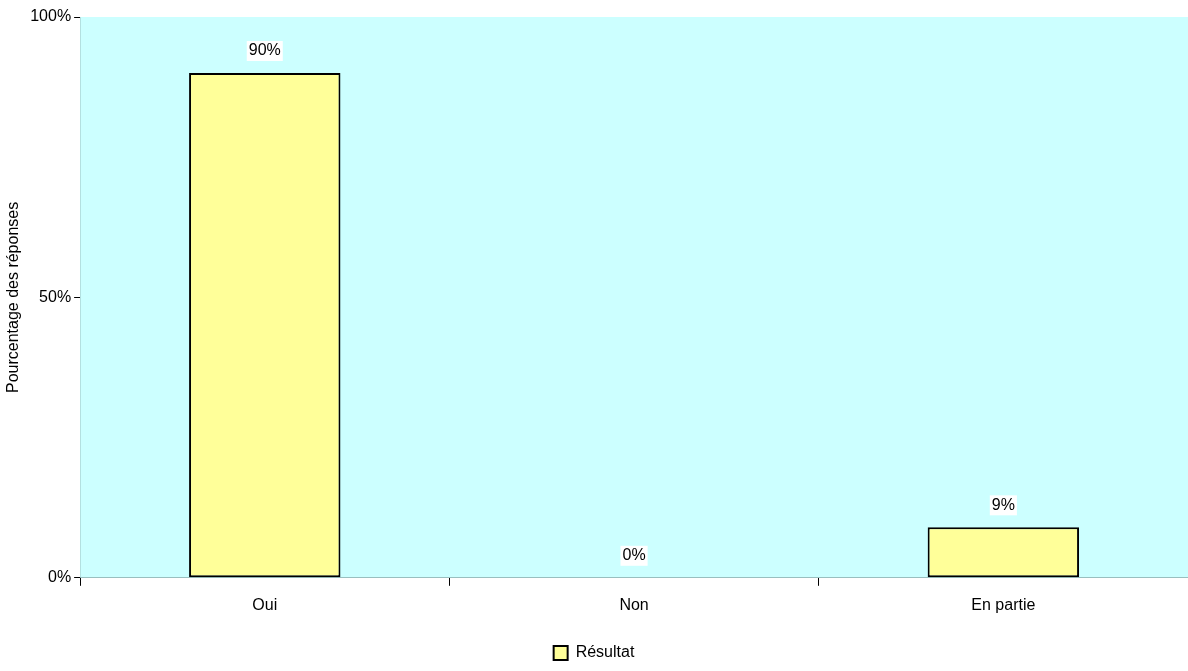  I want to click on data-label: 9%, so click(1003, 504).